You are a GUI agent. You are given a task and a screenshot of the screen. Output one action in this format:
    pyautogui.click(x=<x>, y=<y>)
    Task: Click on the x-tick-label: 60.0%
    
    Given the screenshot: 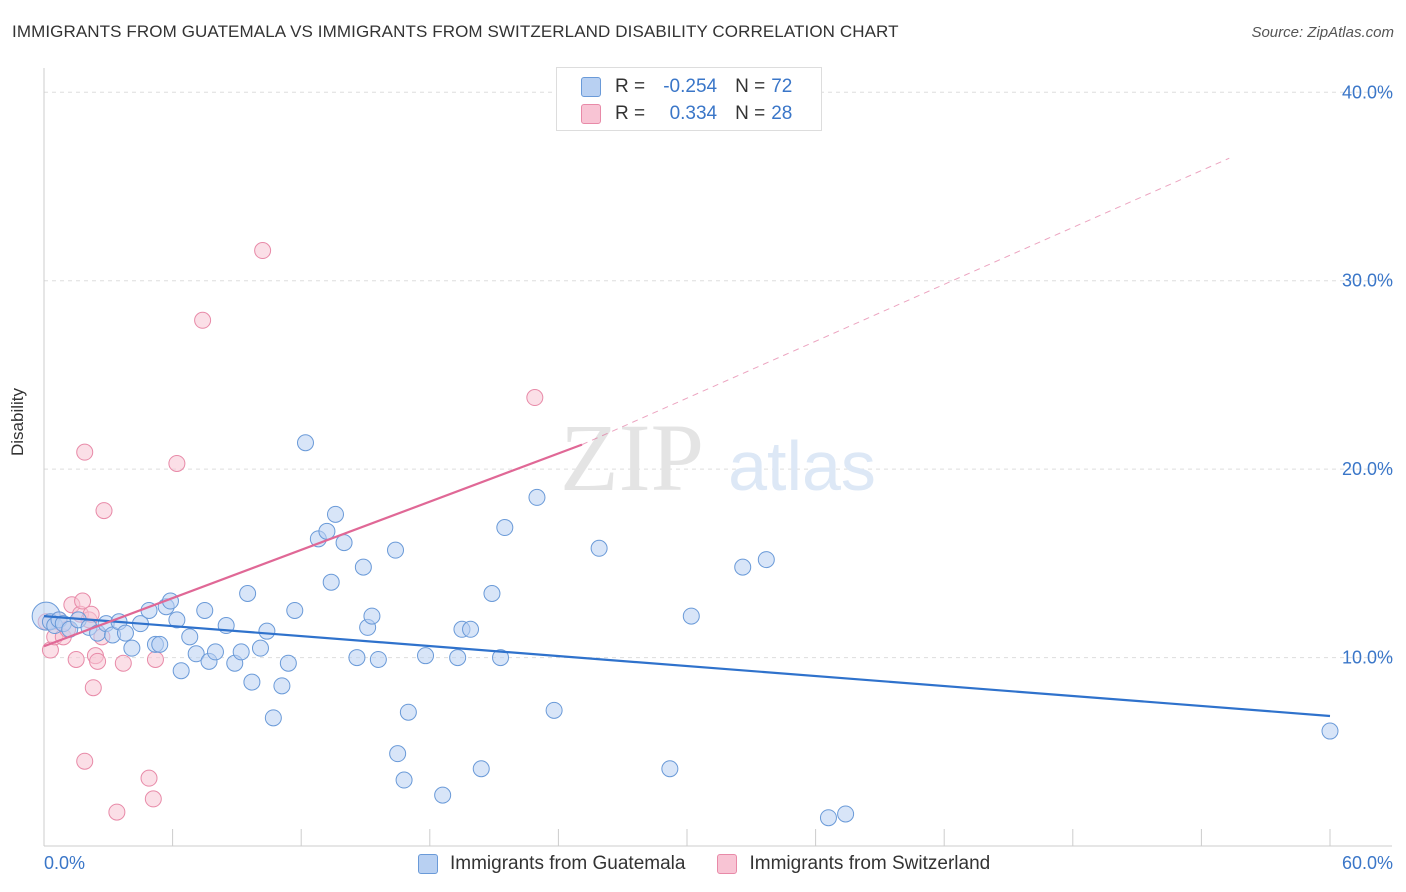 What is the action you would take?
    pyautogui.click(x=1367, y=863)
    